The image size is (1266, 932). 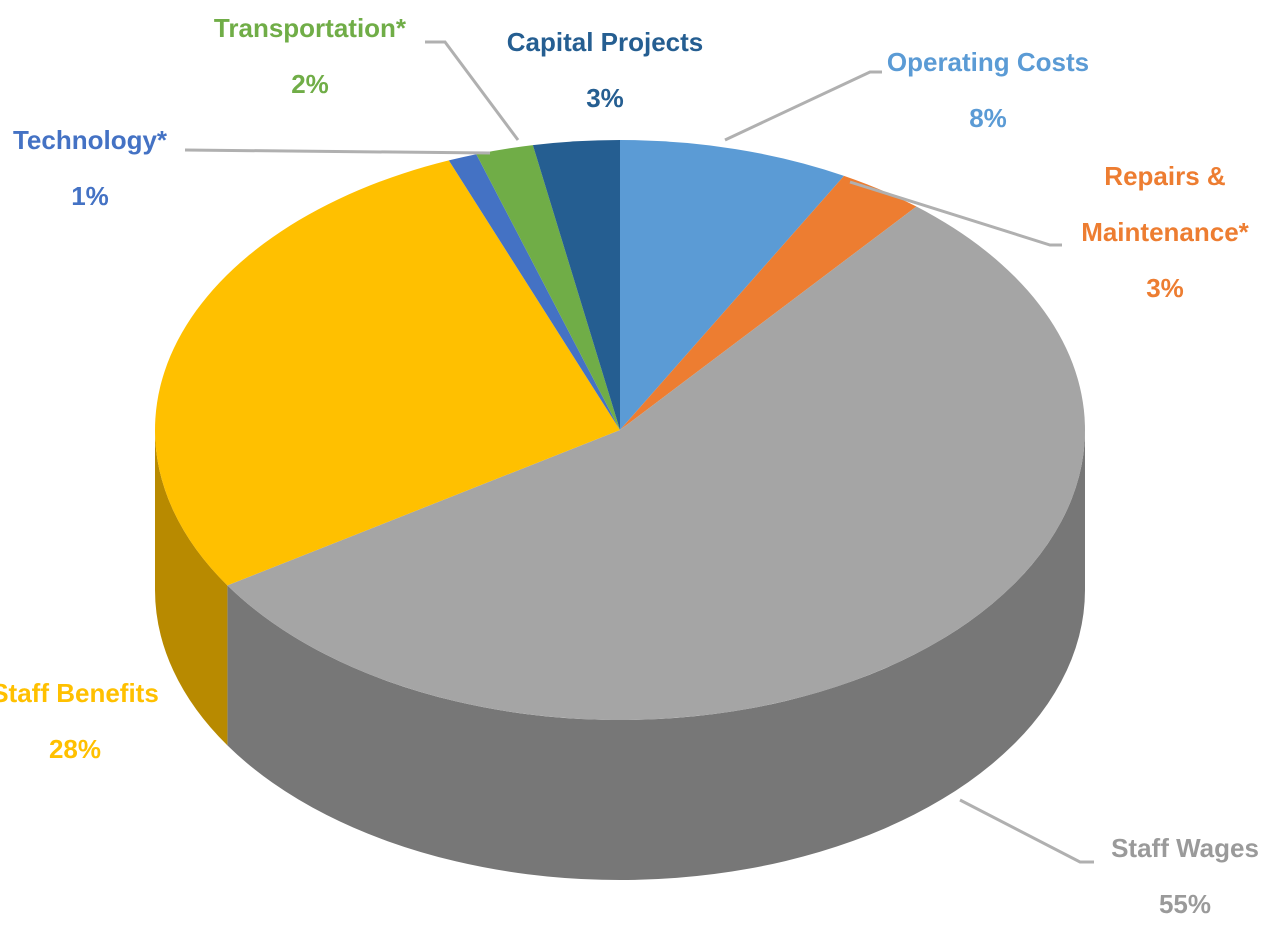 I want to click on slice-side, so click(x=191, y=588).